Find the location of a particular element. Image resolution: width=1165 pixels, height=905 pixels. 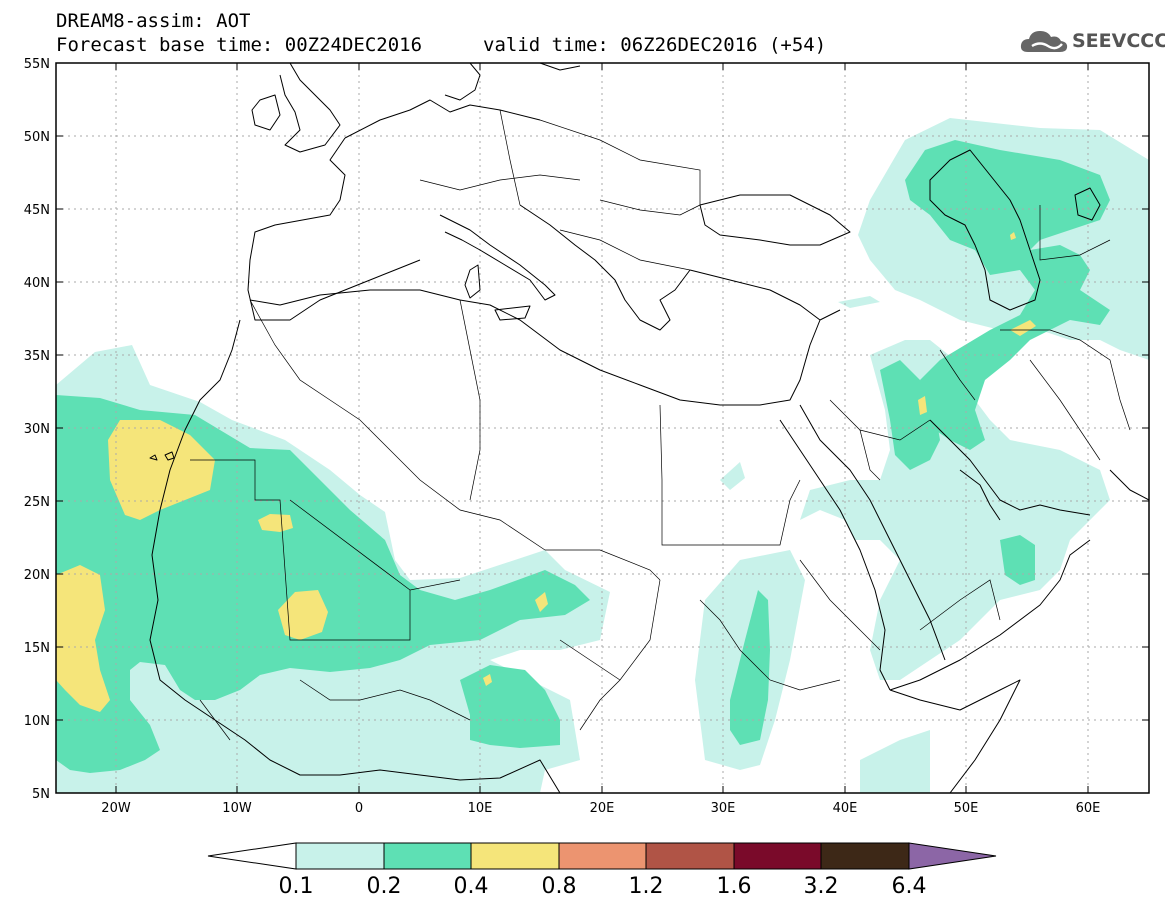

logo-text: SEEVCCC is located at coordinates (1118, 41).